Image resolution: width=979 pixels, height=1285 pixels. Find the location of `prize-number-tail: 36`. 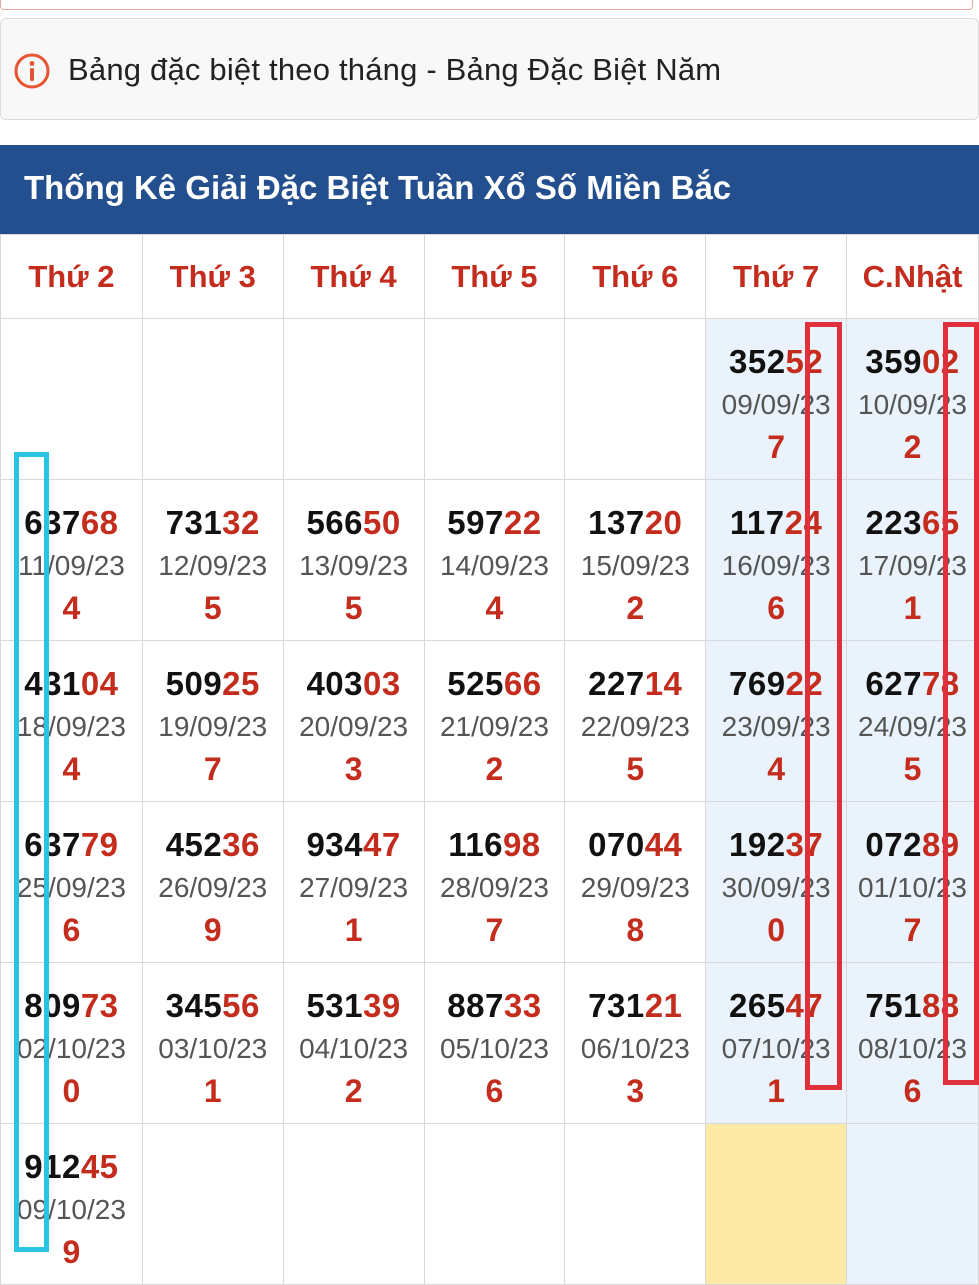

prize-number-tail: 36 is located at coordinates (241, 844).